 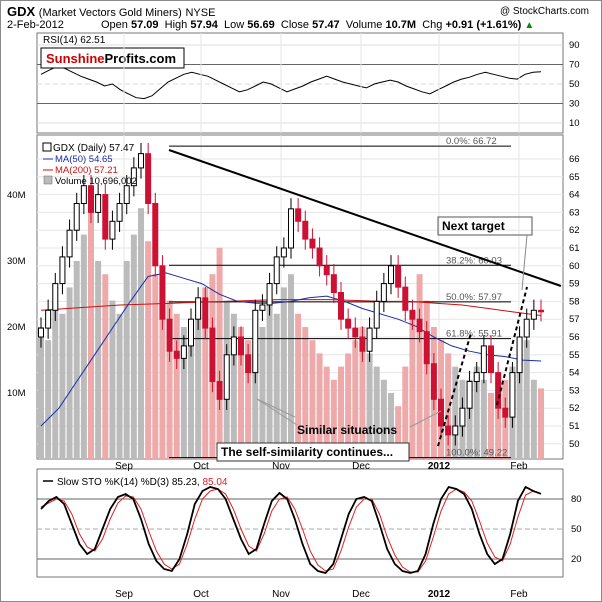 What do you see at coordinates (16, 393) in the screenshot?
I see `volume-tick-label: 10M` at bounding box center [16, 393].